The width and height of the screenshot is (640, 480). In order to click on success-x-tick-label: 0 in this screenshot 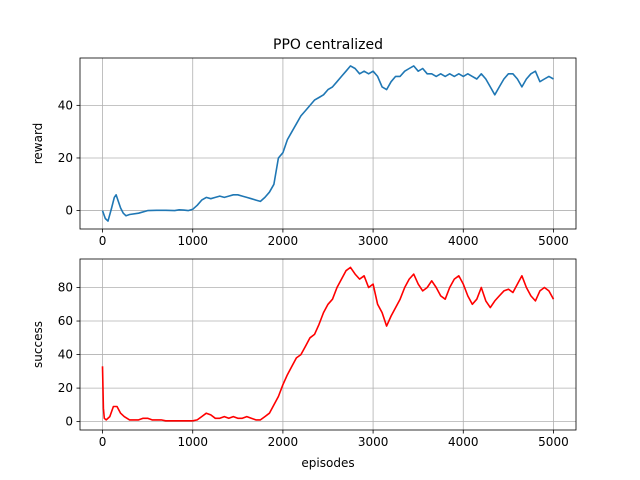, I will do `click(103, 442)`.